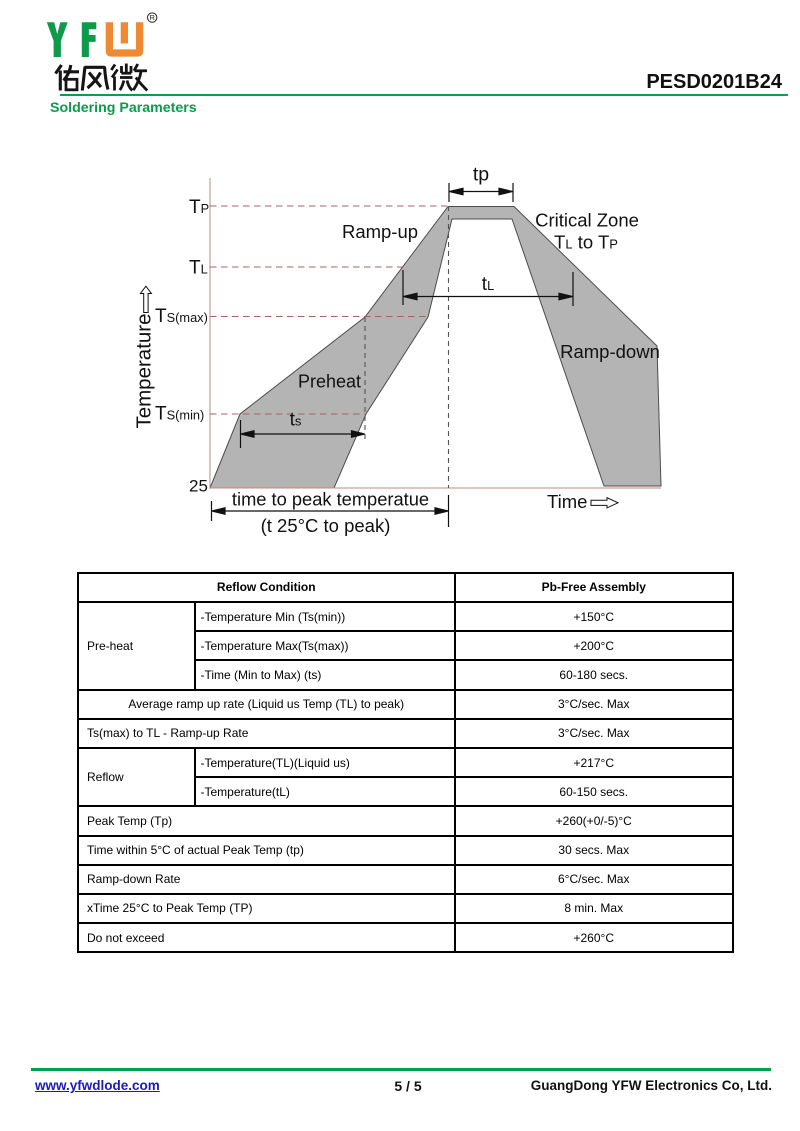 The image size is (800, 1131). Describe the element at coordinates (326, 525) in the screenshot. I see `svg-text: (t 25°C to peak)` at that location.